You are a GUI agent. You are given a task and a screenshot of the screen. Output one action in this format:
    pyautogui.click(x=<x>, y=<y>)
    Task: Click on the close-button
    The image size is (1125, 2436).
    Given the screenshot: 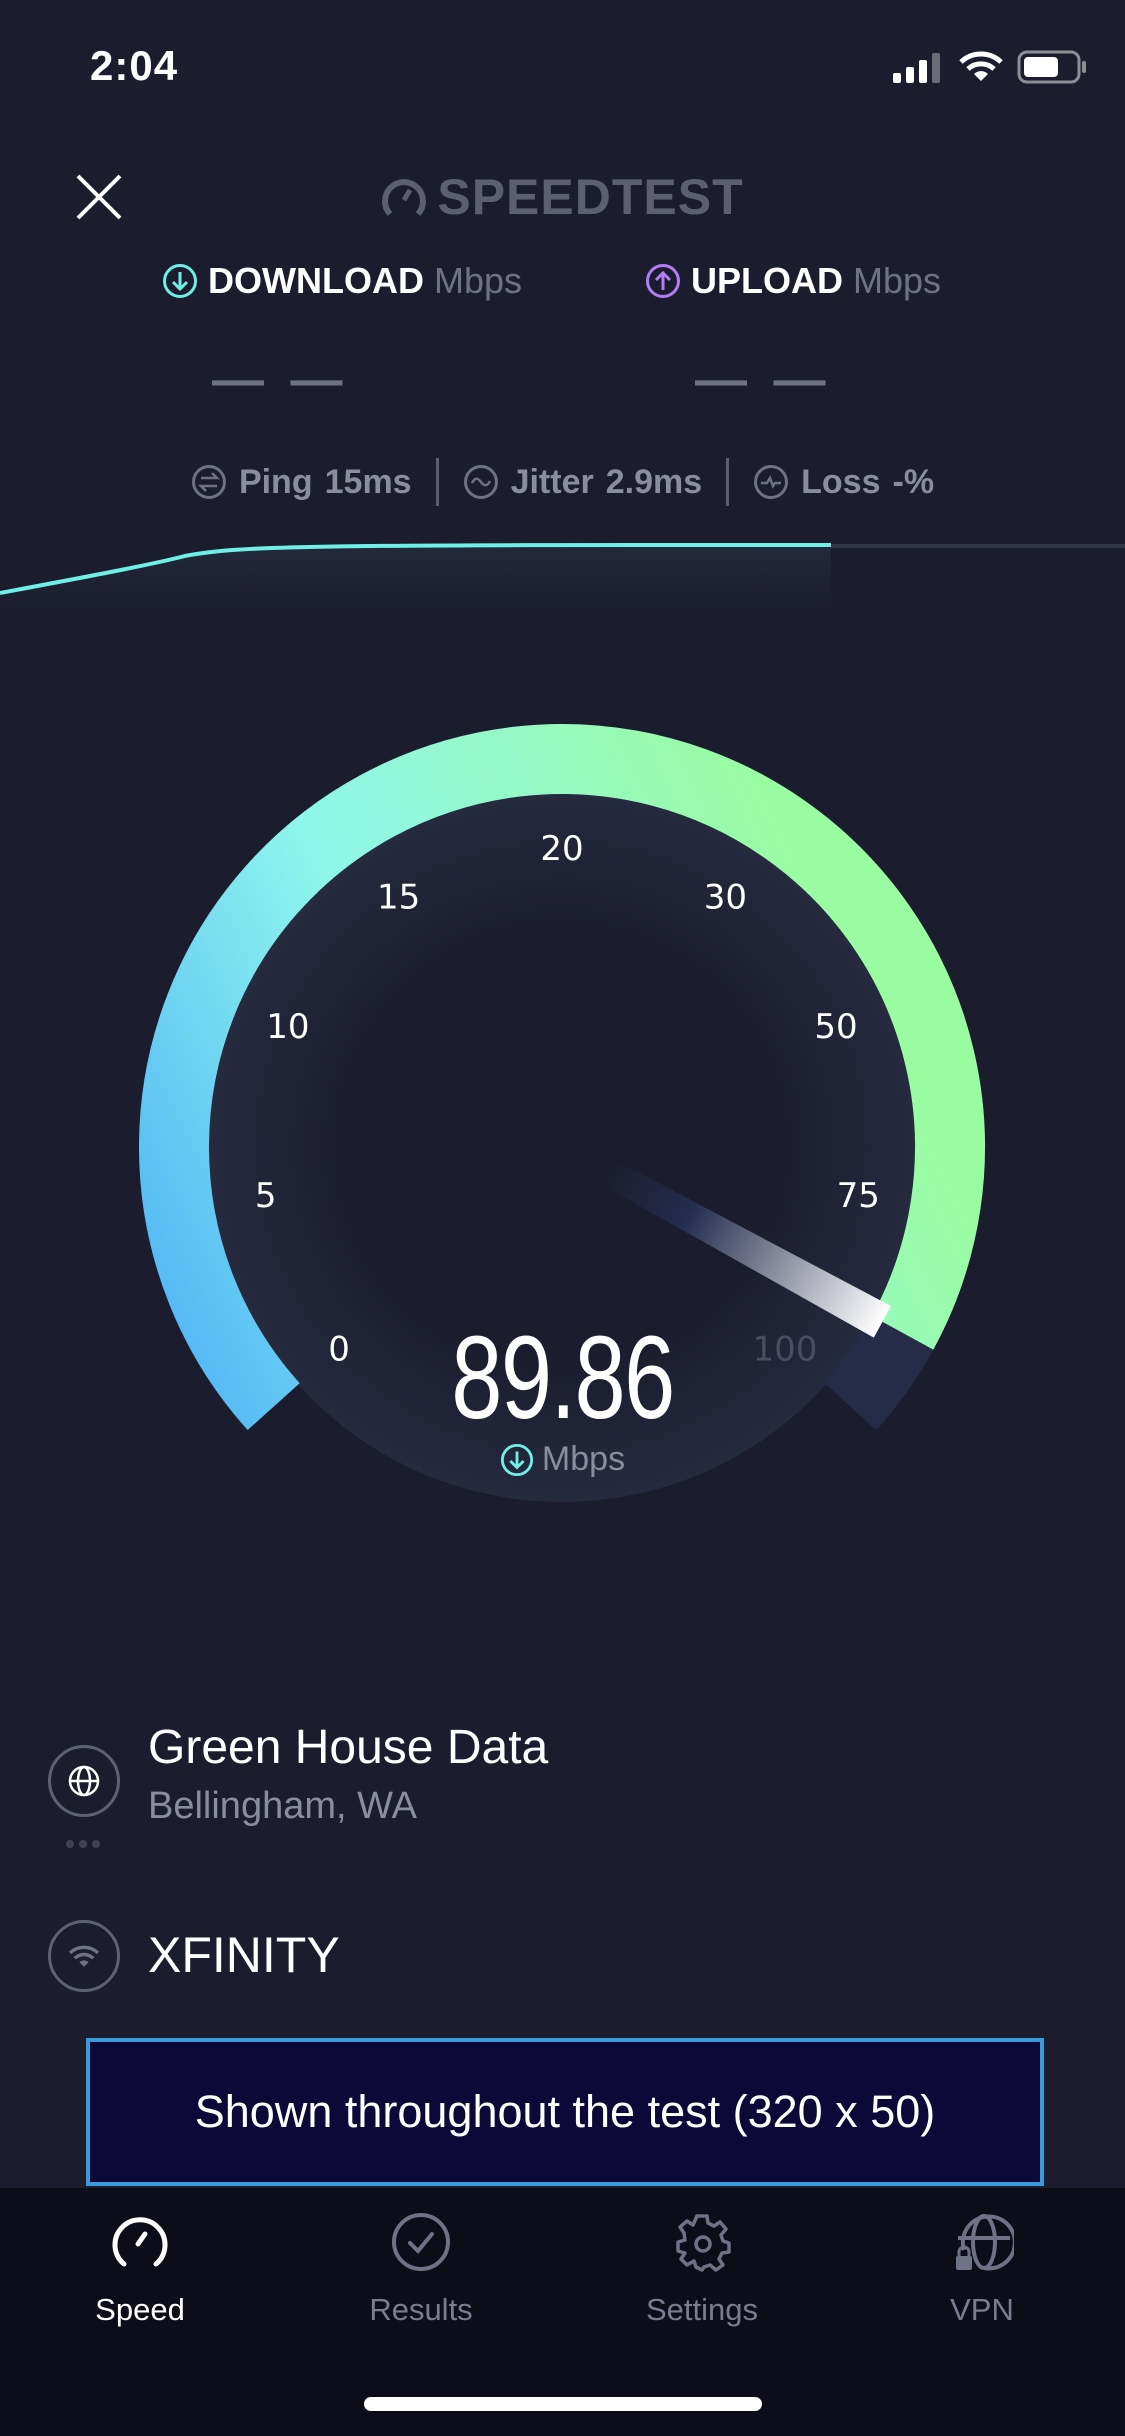 What is the action you would take?
    pyautogui.click(x=99, y=197)
    